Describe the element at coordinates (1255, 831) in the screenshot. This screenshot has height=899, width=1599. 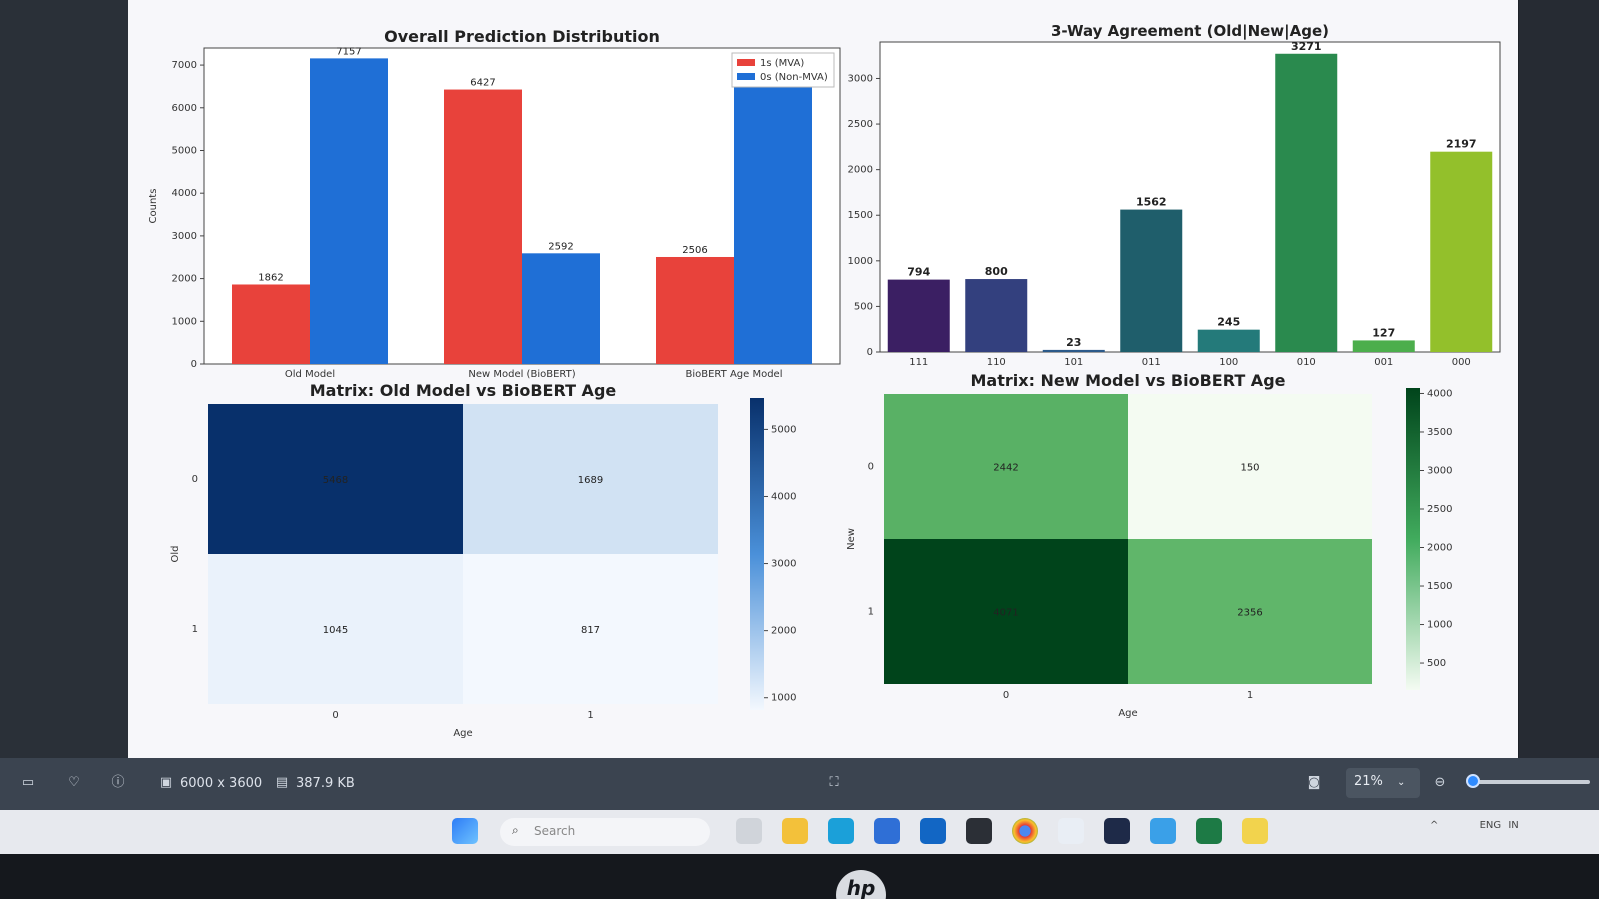
I see `notes-icon` at that location.